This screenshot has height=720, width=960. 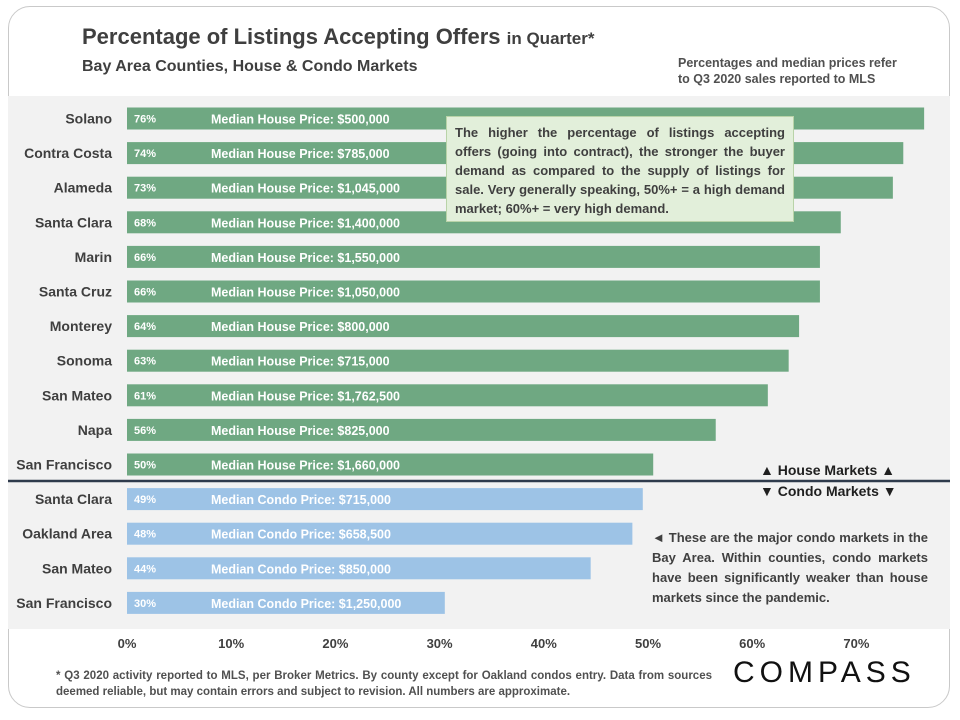 What do you see at coordinates (145, 396) in the screenshot?
I see `percent-label: 61%` at bounding box center [145, 396].